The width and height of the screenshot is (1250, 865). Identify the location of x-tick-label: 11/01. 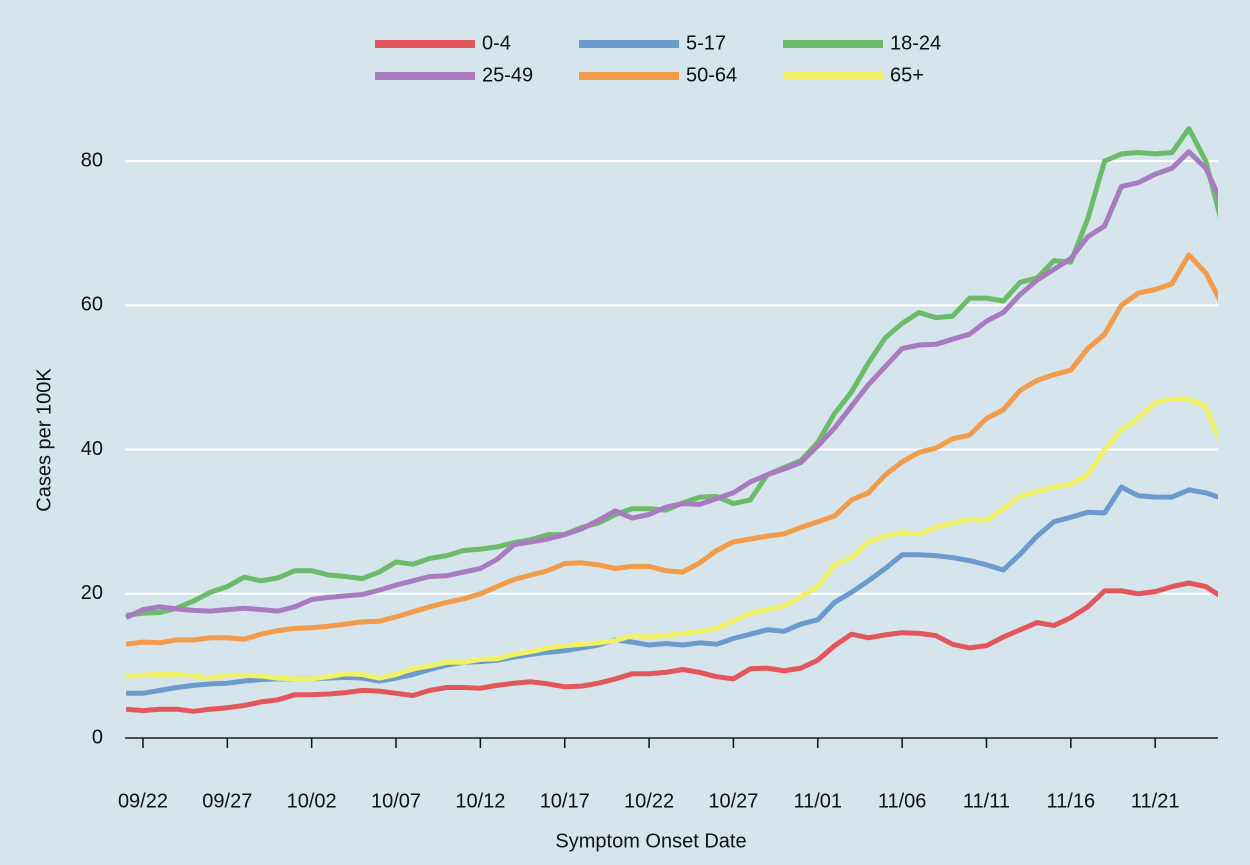
(817, 801).